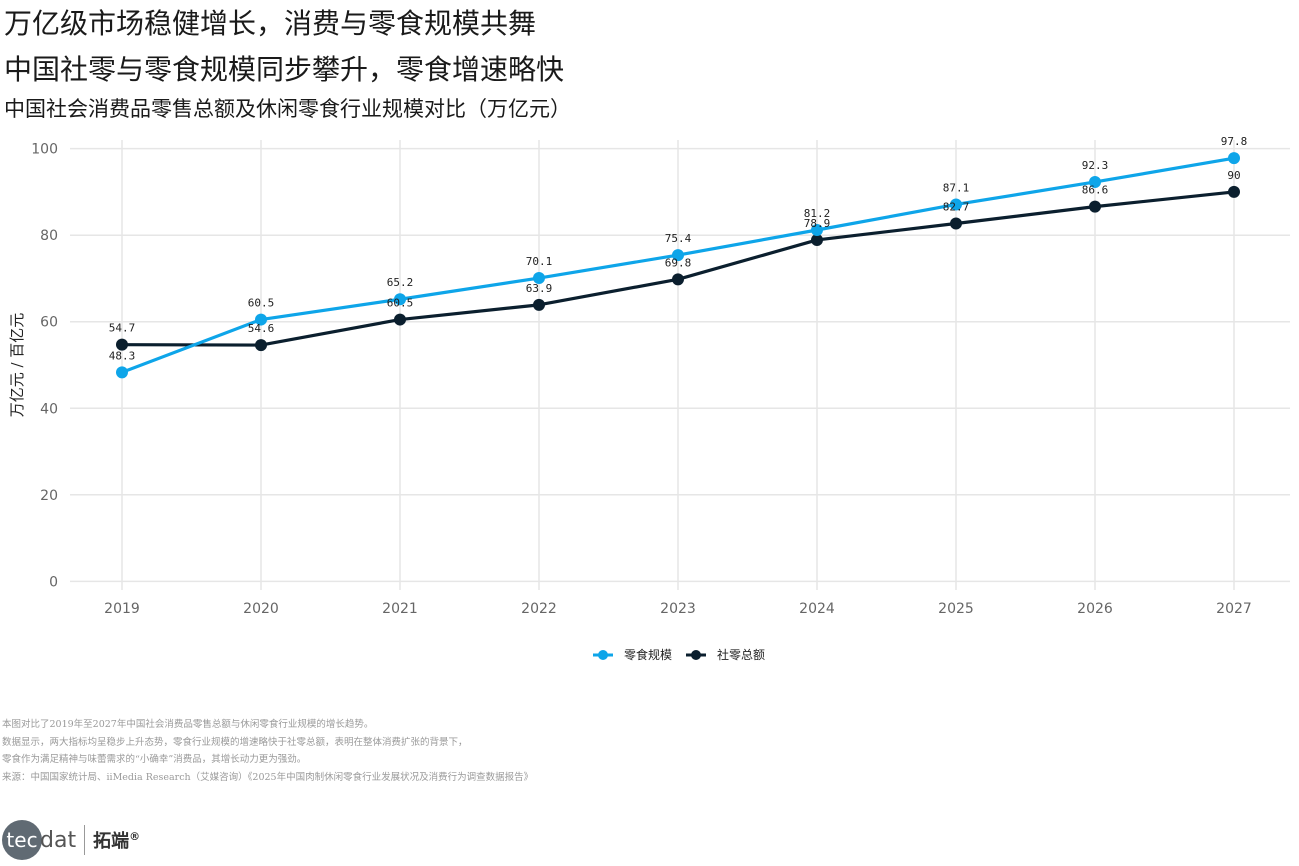 The height and width of the screenshot is (866, 1299). Describe the element at coordinates (678, 238) in the screenshot. I see `data-label: 75.4` at that location.